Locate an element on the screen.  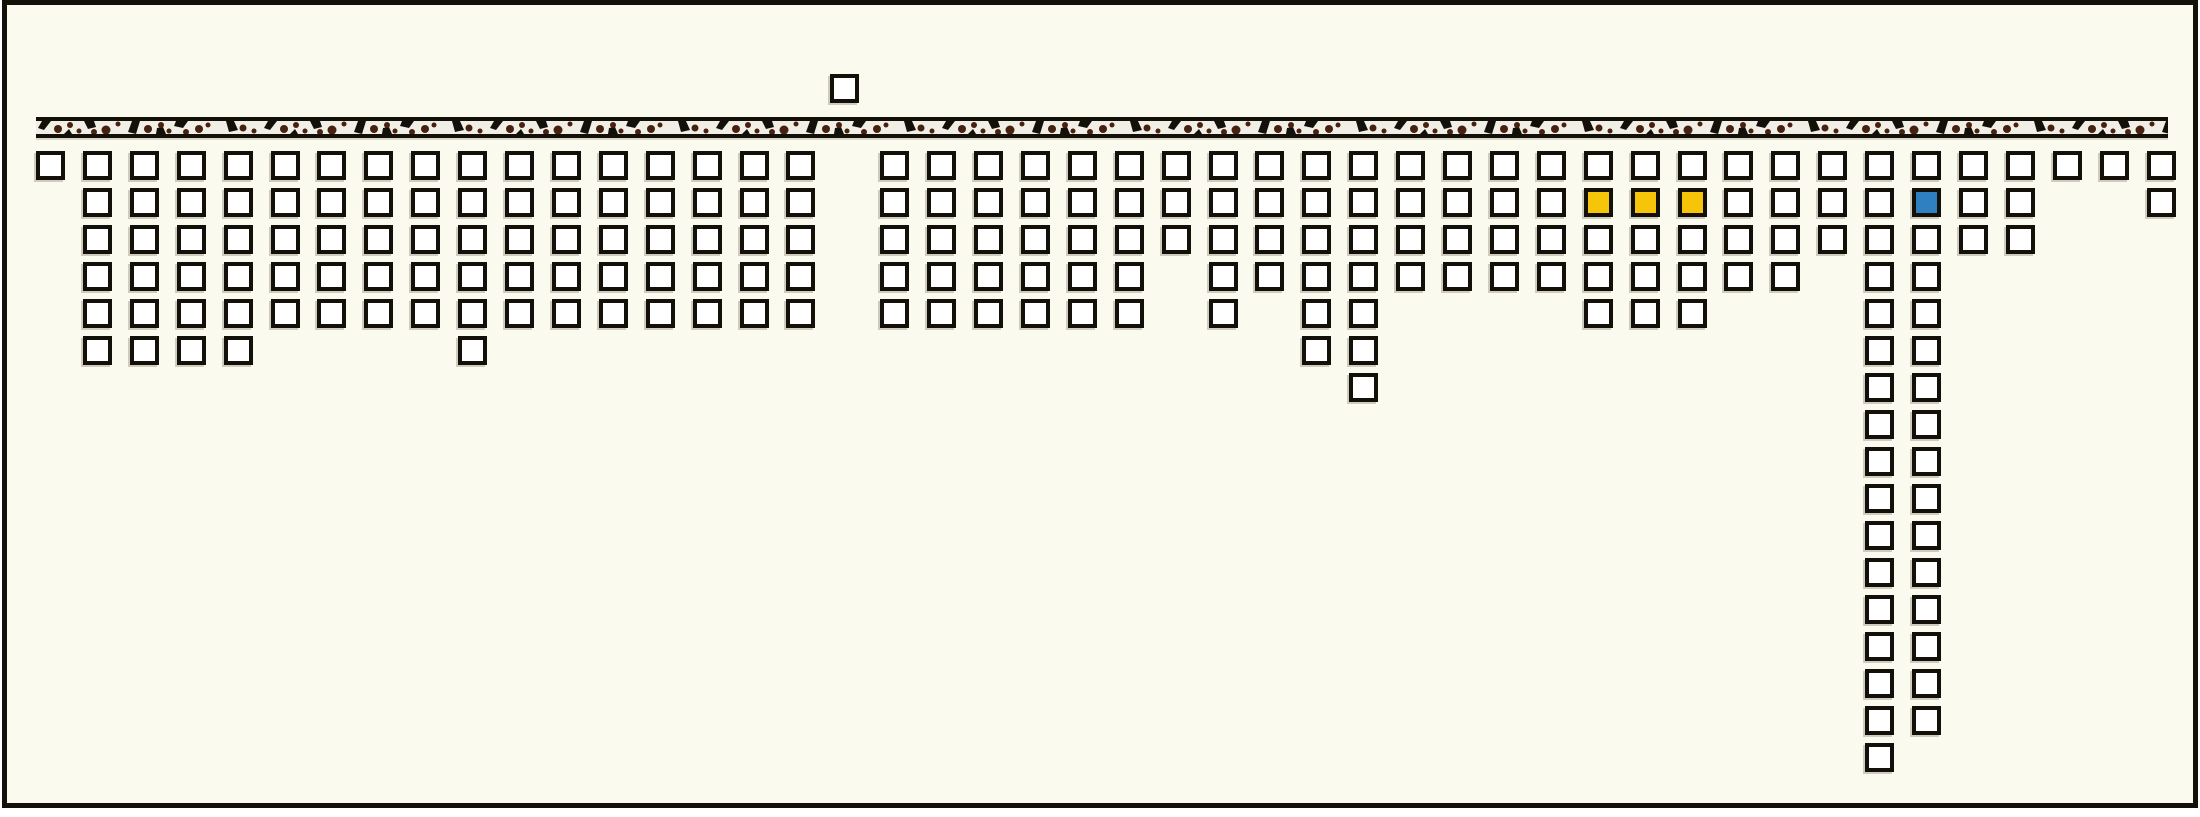
unit-square-highlighted is located at coordinates (1598, 202).